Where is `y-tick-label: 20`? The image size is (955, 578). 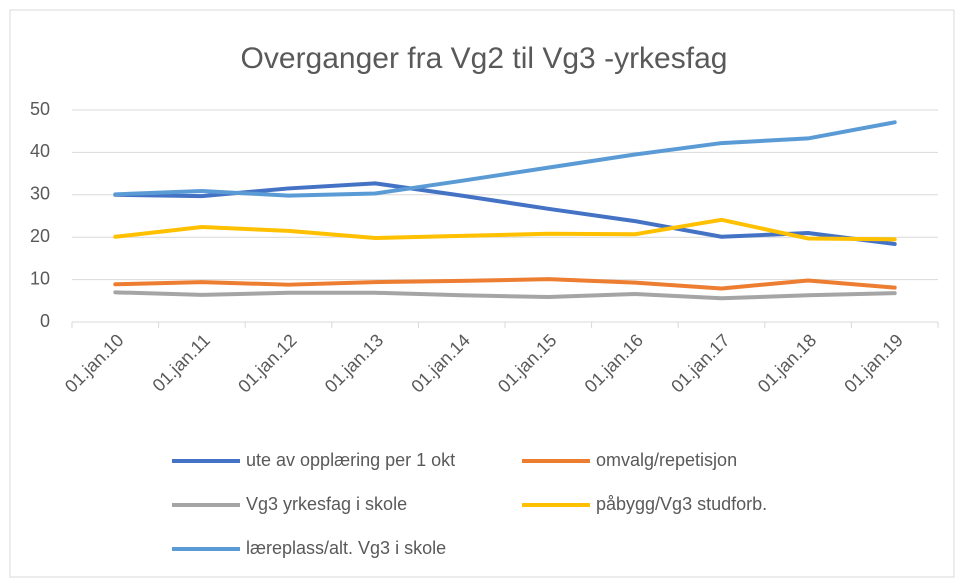 y-tick-label: 20 is located at coordinates (40, 236).